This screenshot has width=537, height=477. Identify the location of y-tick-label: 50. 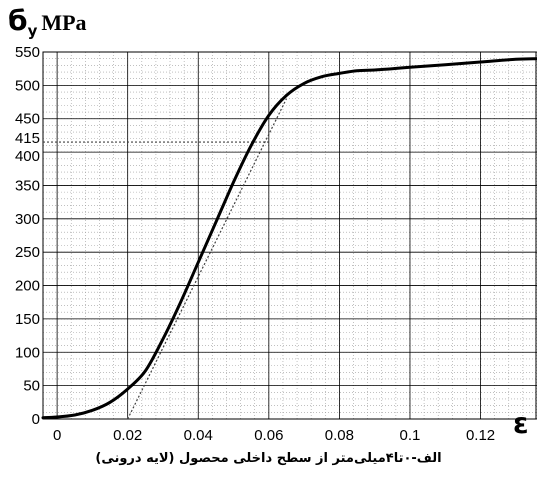
(31, 386).